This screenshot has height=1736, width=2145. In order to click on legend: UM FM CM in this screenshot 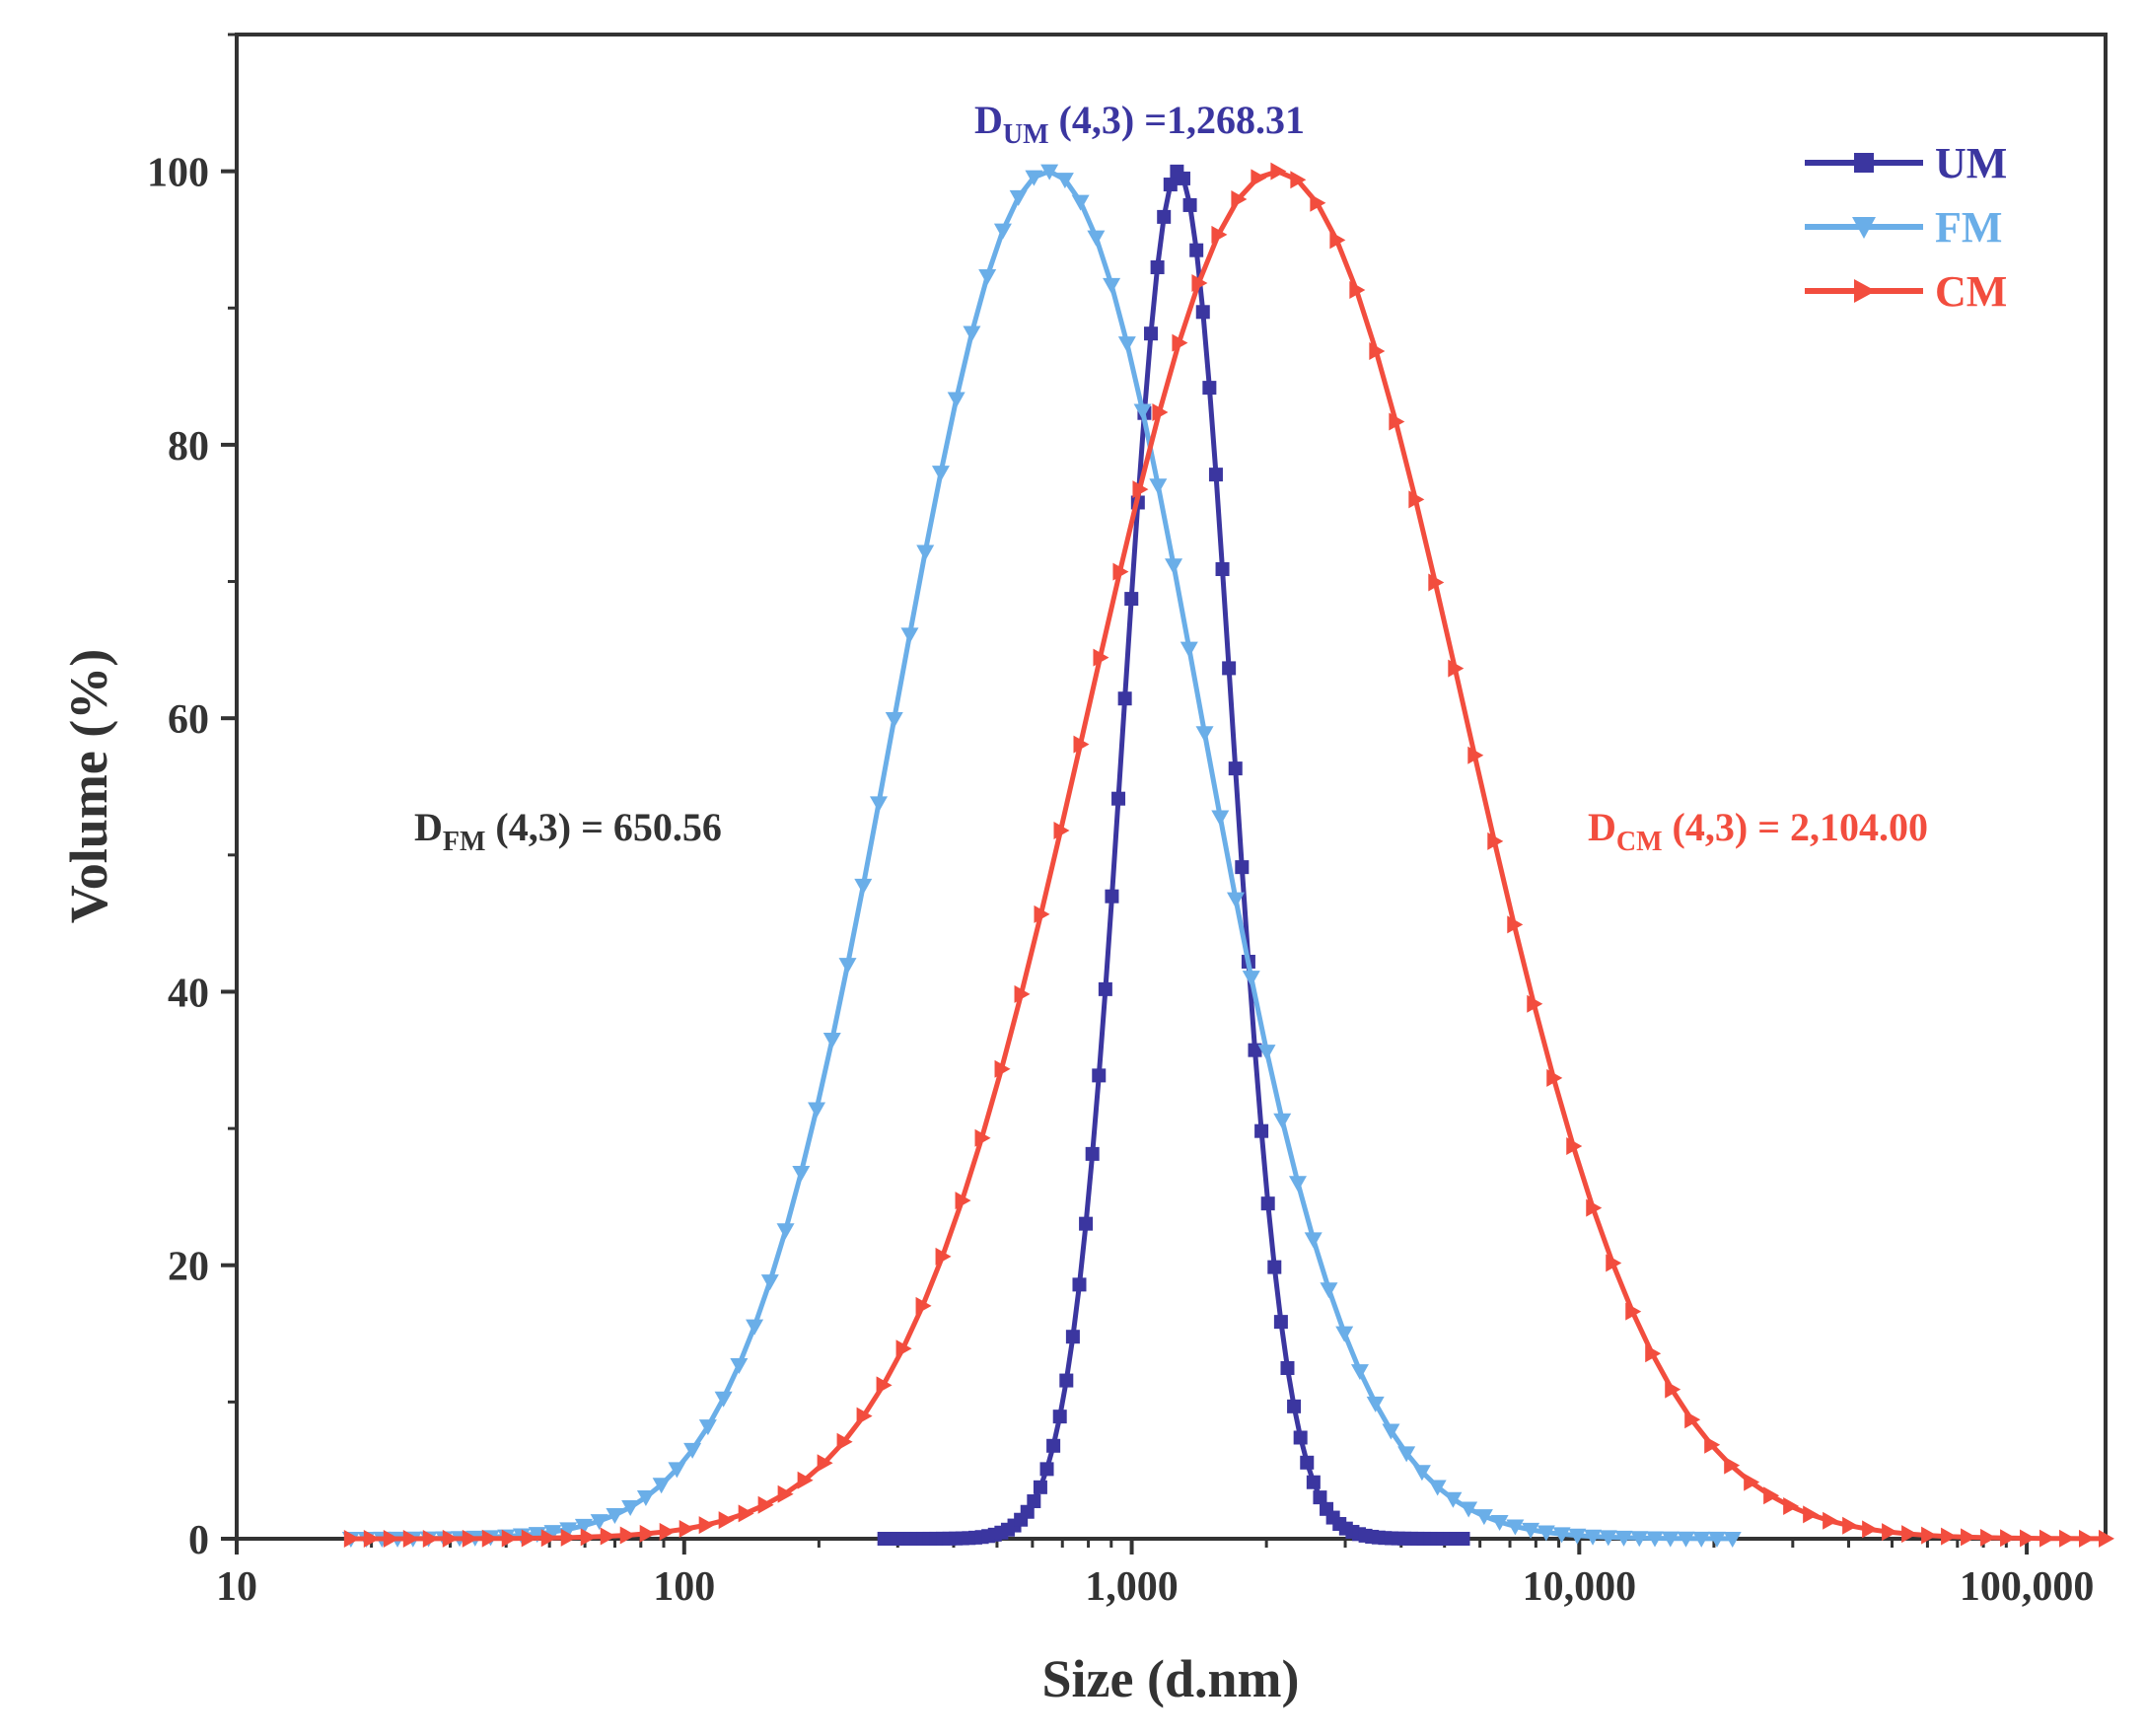, I will do `click(1906, 227)`.